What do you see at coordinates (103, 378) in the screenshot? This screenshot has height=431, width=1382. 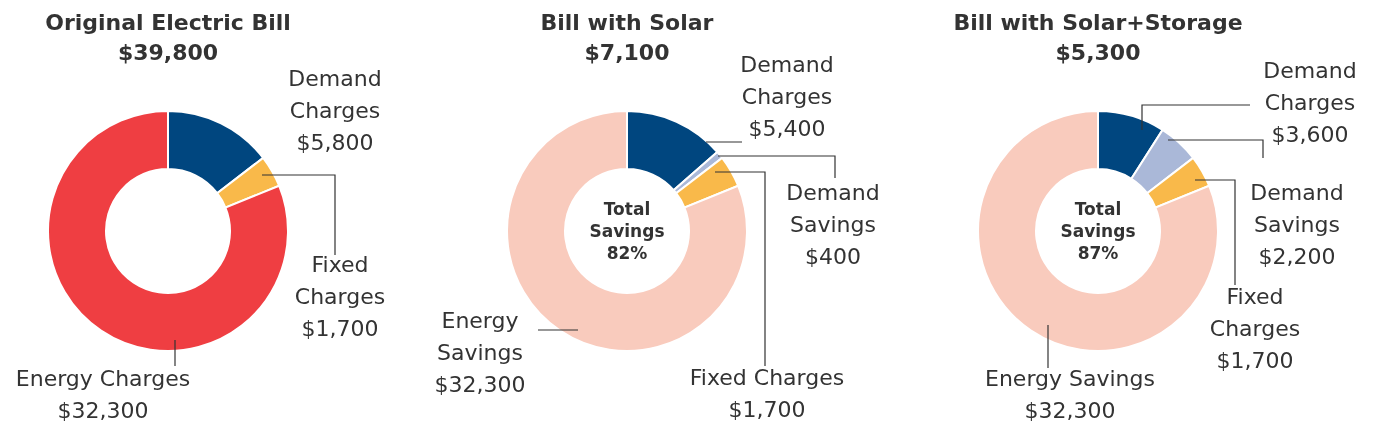 I see `slice-label: Energy Charges` at bounding box center [103, 378].